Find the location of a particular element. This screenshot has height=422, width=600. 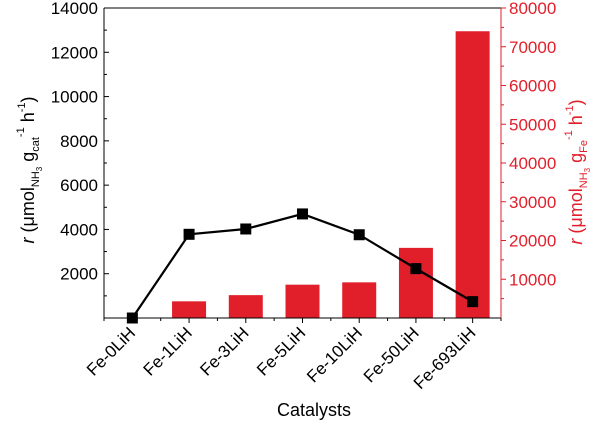

right-tick-label: 30000 is located at coordinates (532, 202).